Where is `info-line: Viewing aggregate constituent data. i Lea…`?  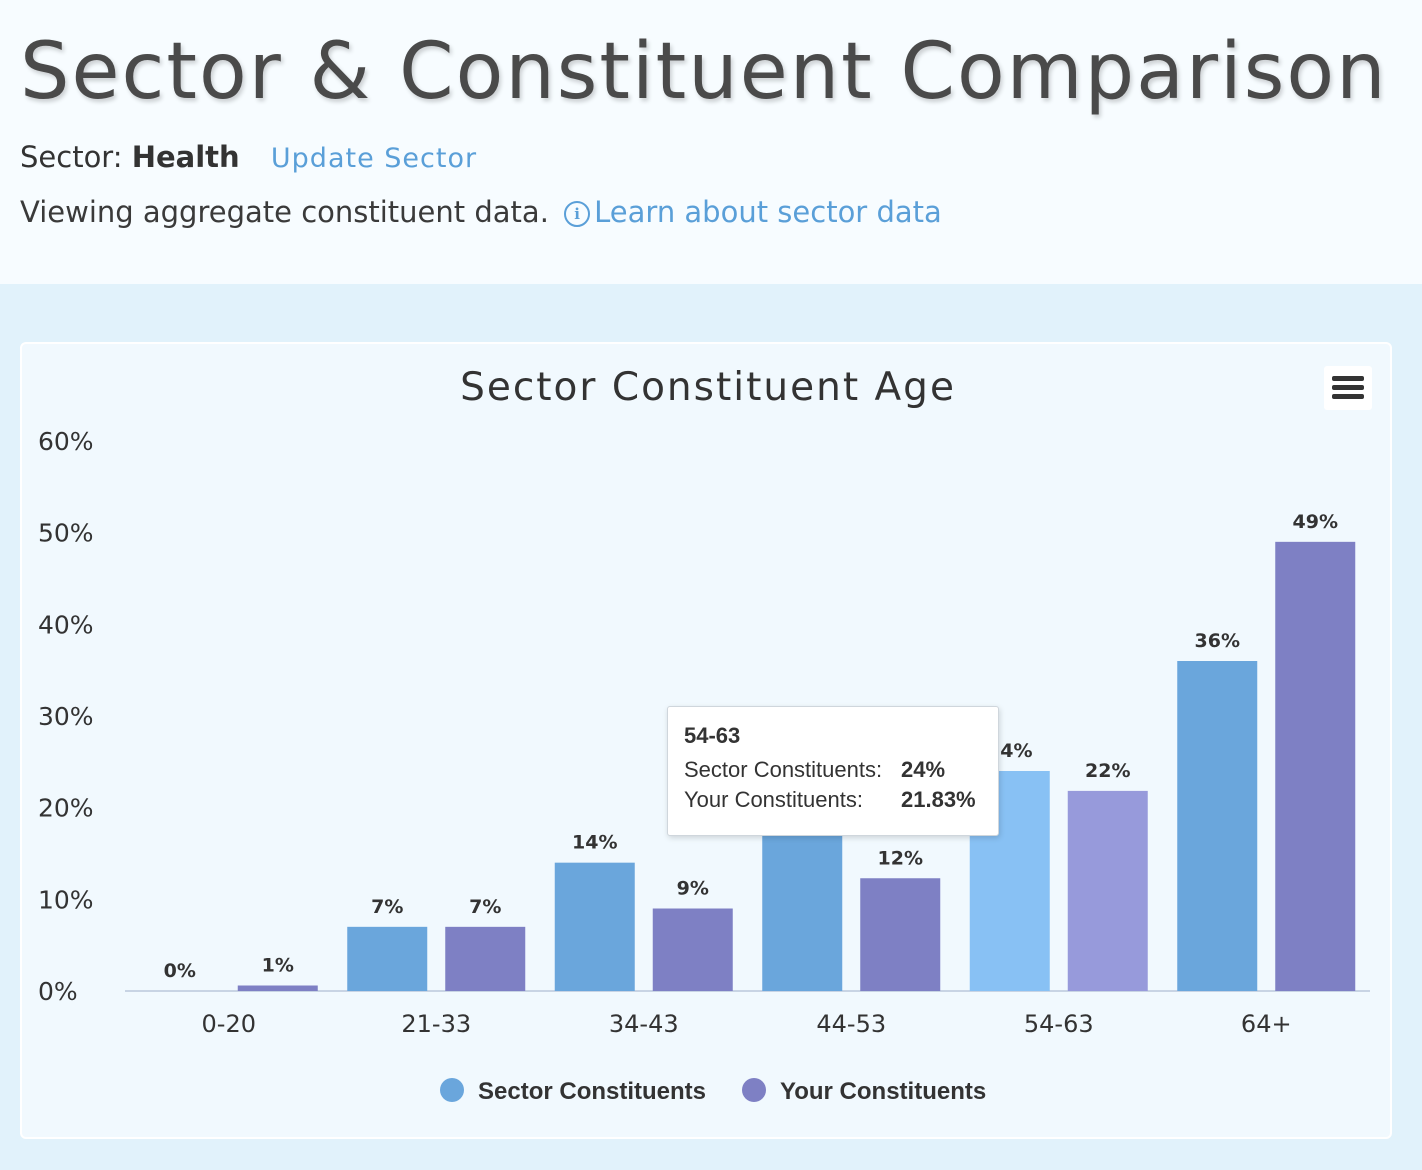 info-line: Viewing aggregate constituent data. i Lea… is located at coordinates (481, 212).